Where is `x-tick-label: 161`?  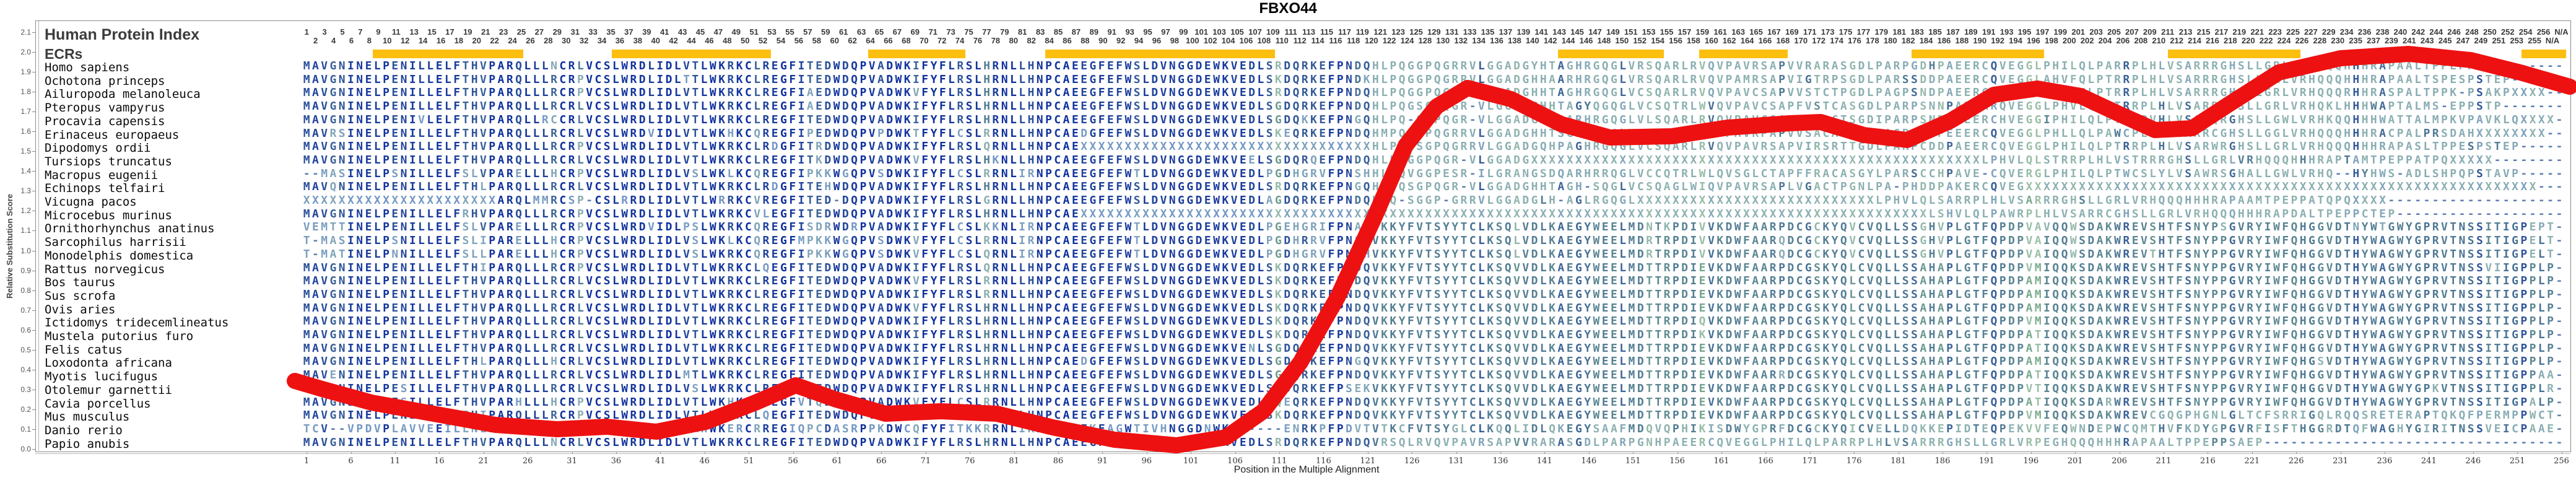
x-tick-label: 161 is located at coordinates (1721, 461).